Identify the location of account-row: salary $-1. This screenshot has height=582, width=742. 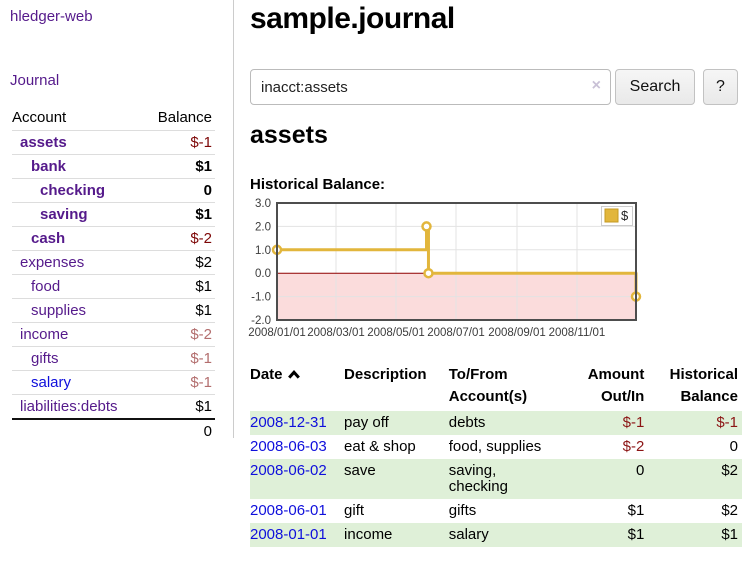
(113, 382).